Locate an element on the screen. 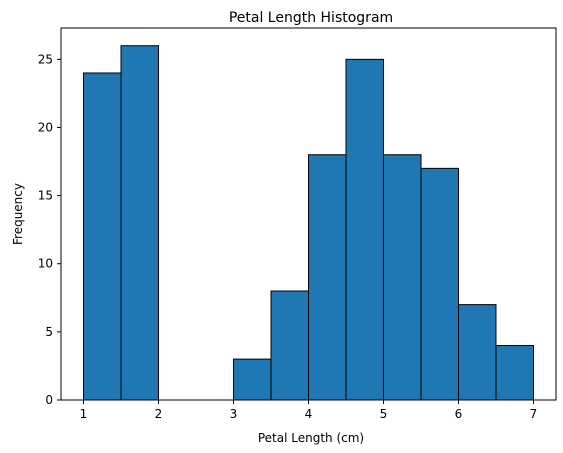 Image resolution: width=563 pixels, height=453 pixels. x-tick-label: 5 is located at coordinates (384, 414).